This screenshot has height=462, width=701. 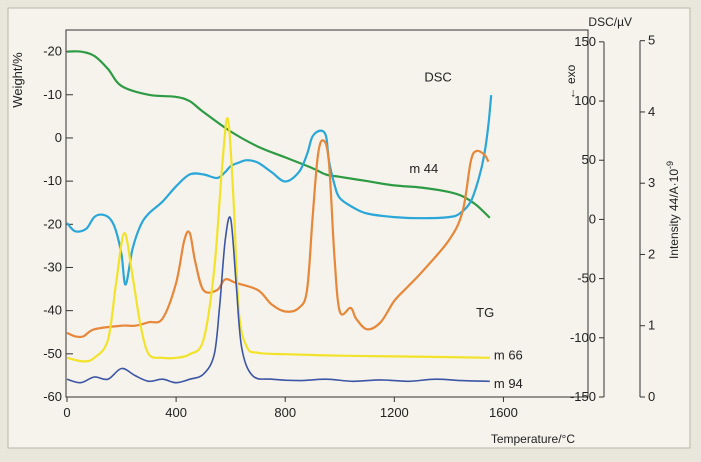 I want to click on dsc-tick-label: -150, so click(x=583, y=396).